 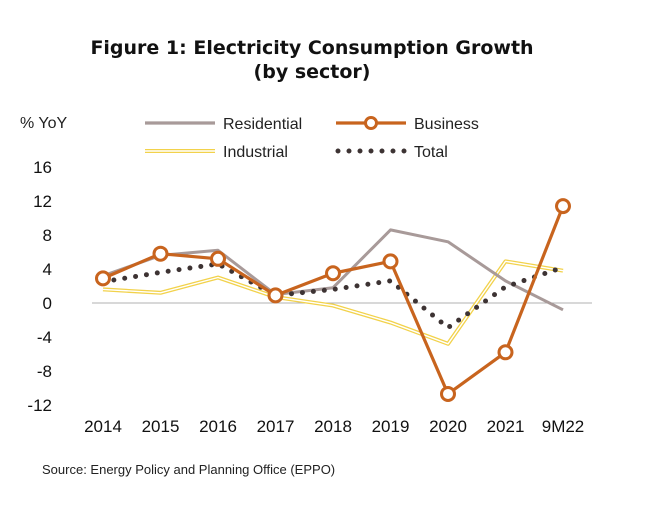 I want to click on y-tick-label: -4, so click(x=44, y=337).